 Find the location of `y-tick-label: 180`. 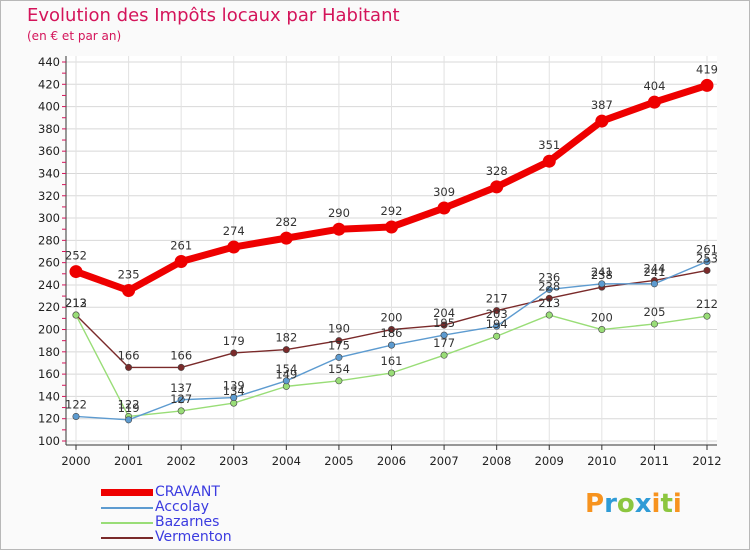

y-tick-label: 180 is located at coordinates (49, 352).